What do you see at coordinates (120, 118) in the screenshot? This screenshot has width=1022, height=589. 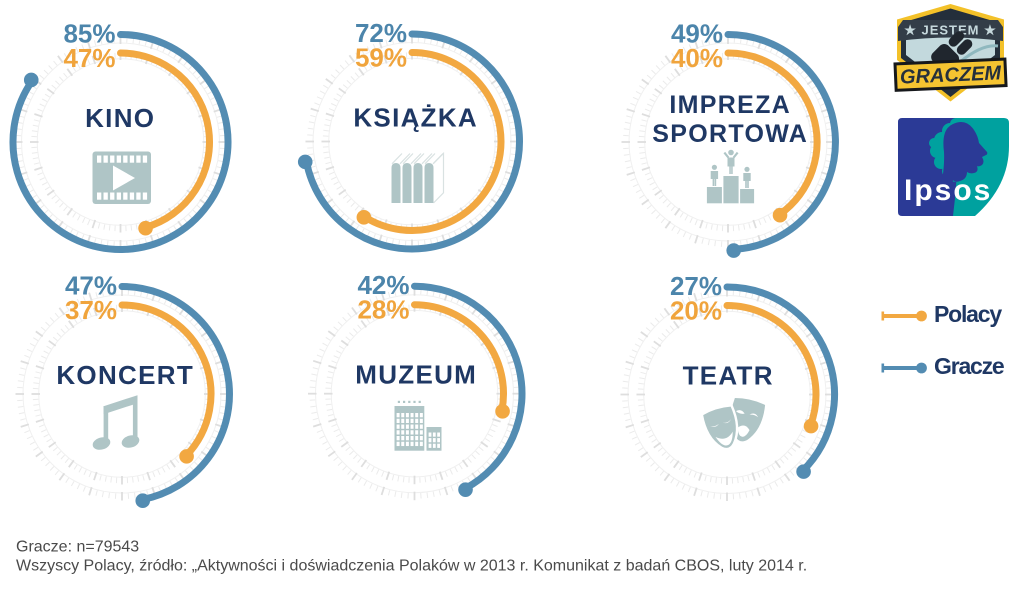 I see `svg-text: KINO` at bounding box center [120, 118].